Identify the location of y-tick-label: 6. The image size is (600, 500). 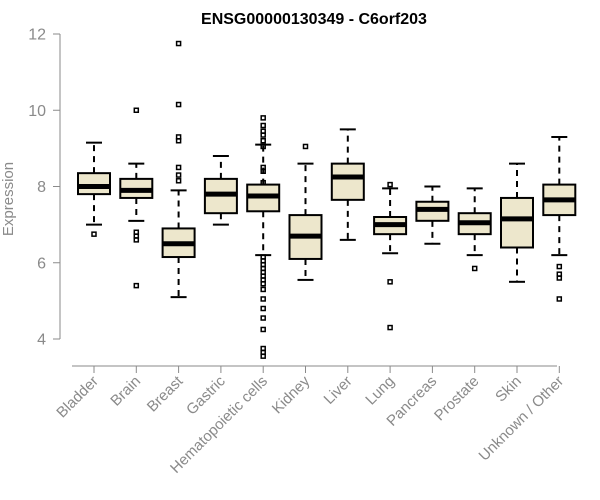
(41, 263).